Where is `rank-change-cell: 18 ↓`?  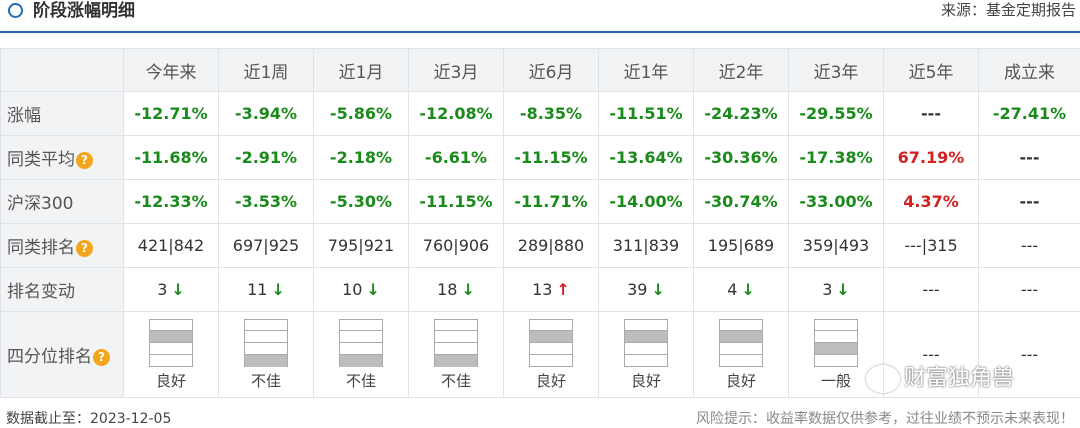
rank-change-cell: 18 ↓ is located at coordinates (456, 289).